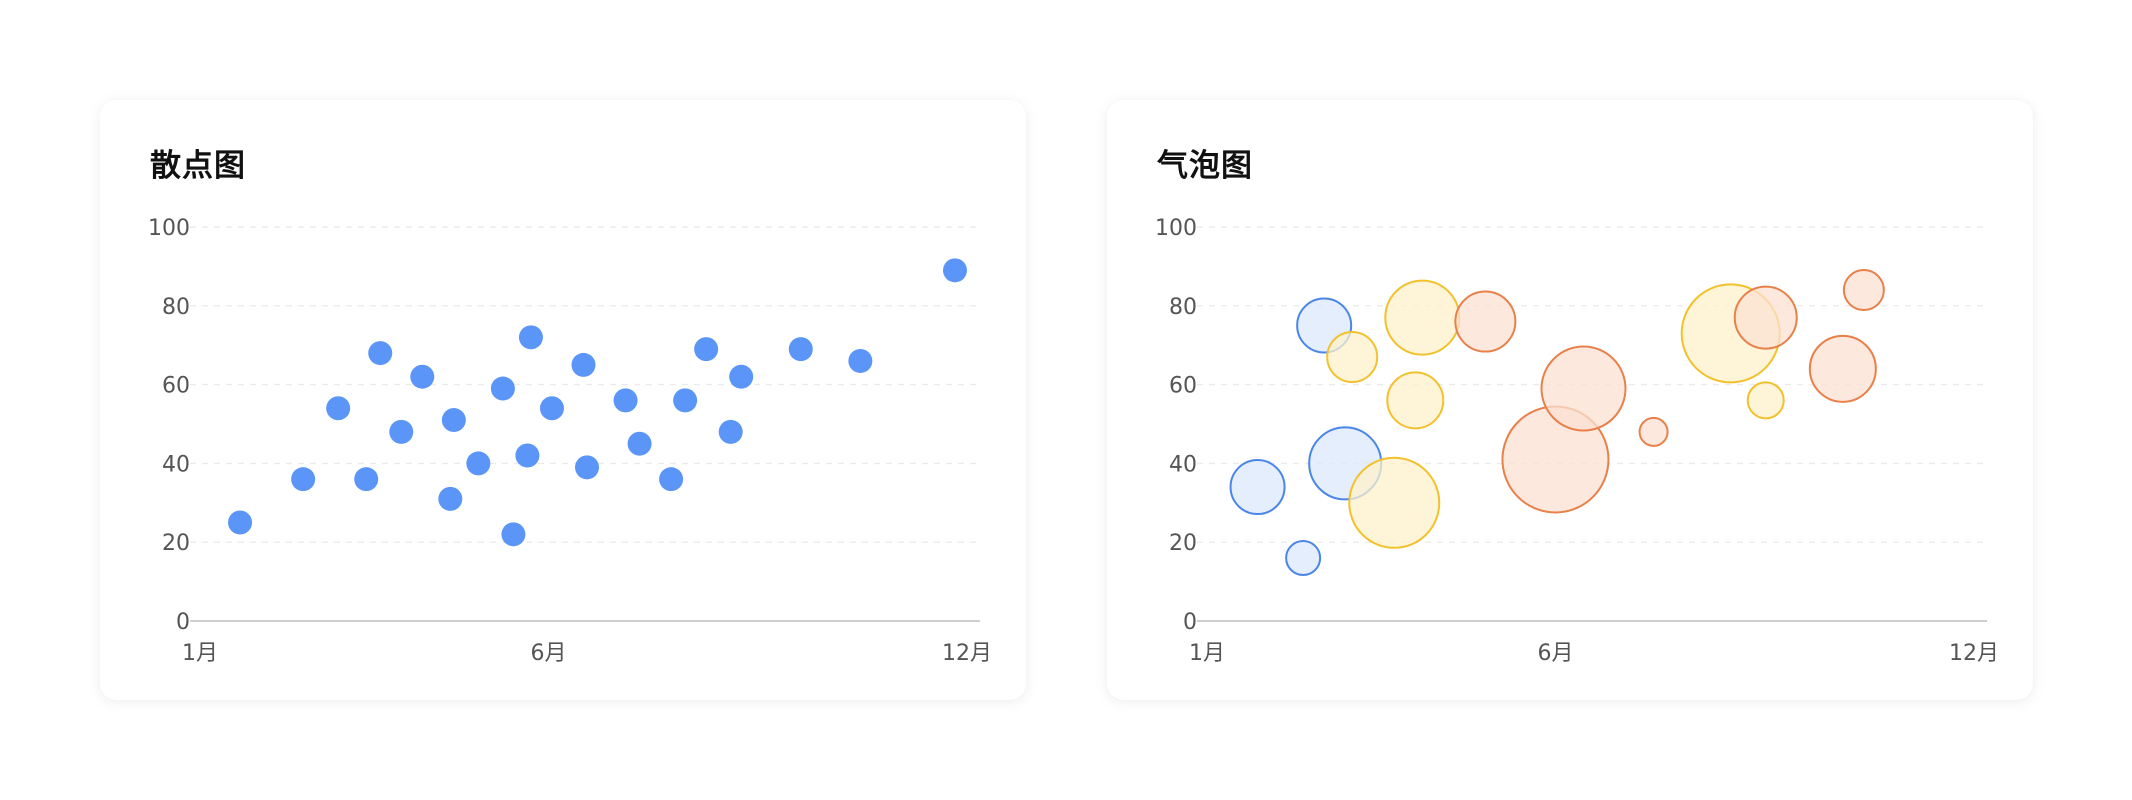  Describe the element at coordinates (198, 166) in the screenshot. I see `scatter-chart-title: 散点图` at that location.